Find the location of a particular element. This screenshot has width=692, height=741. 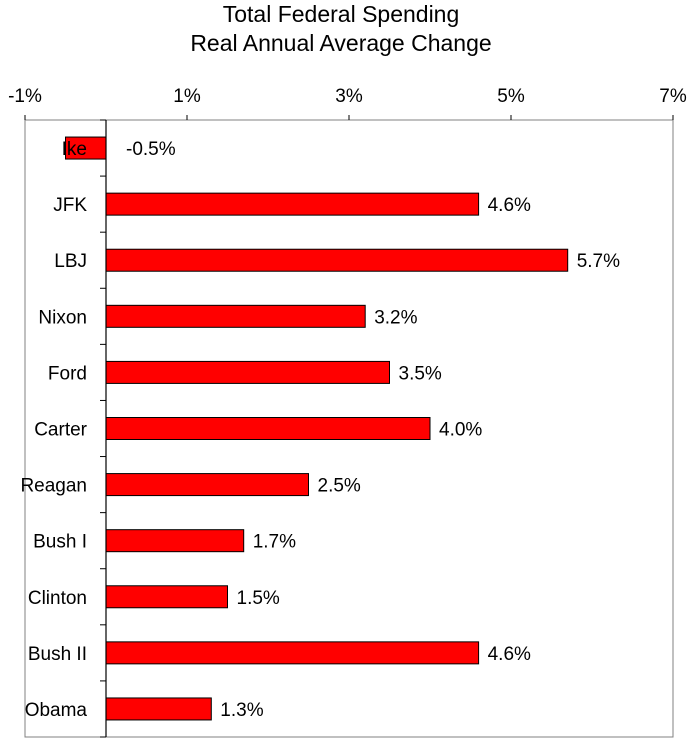

chart-title: Total Federal Spending is located at coordinates (341, 14).